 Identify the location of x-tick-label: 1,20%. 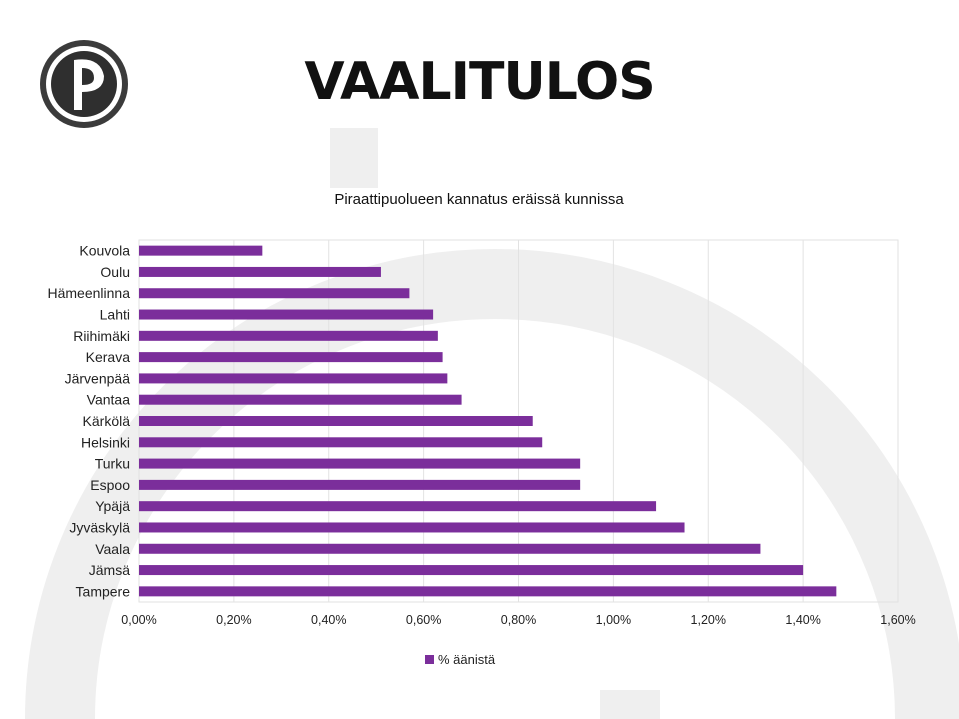
(708, 620).